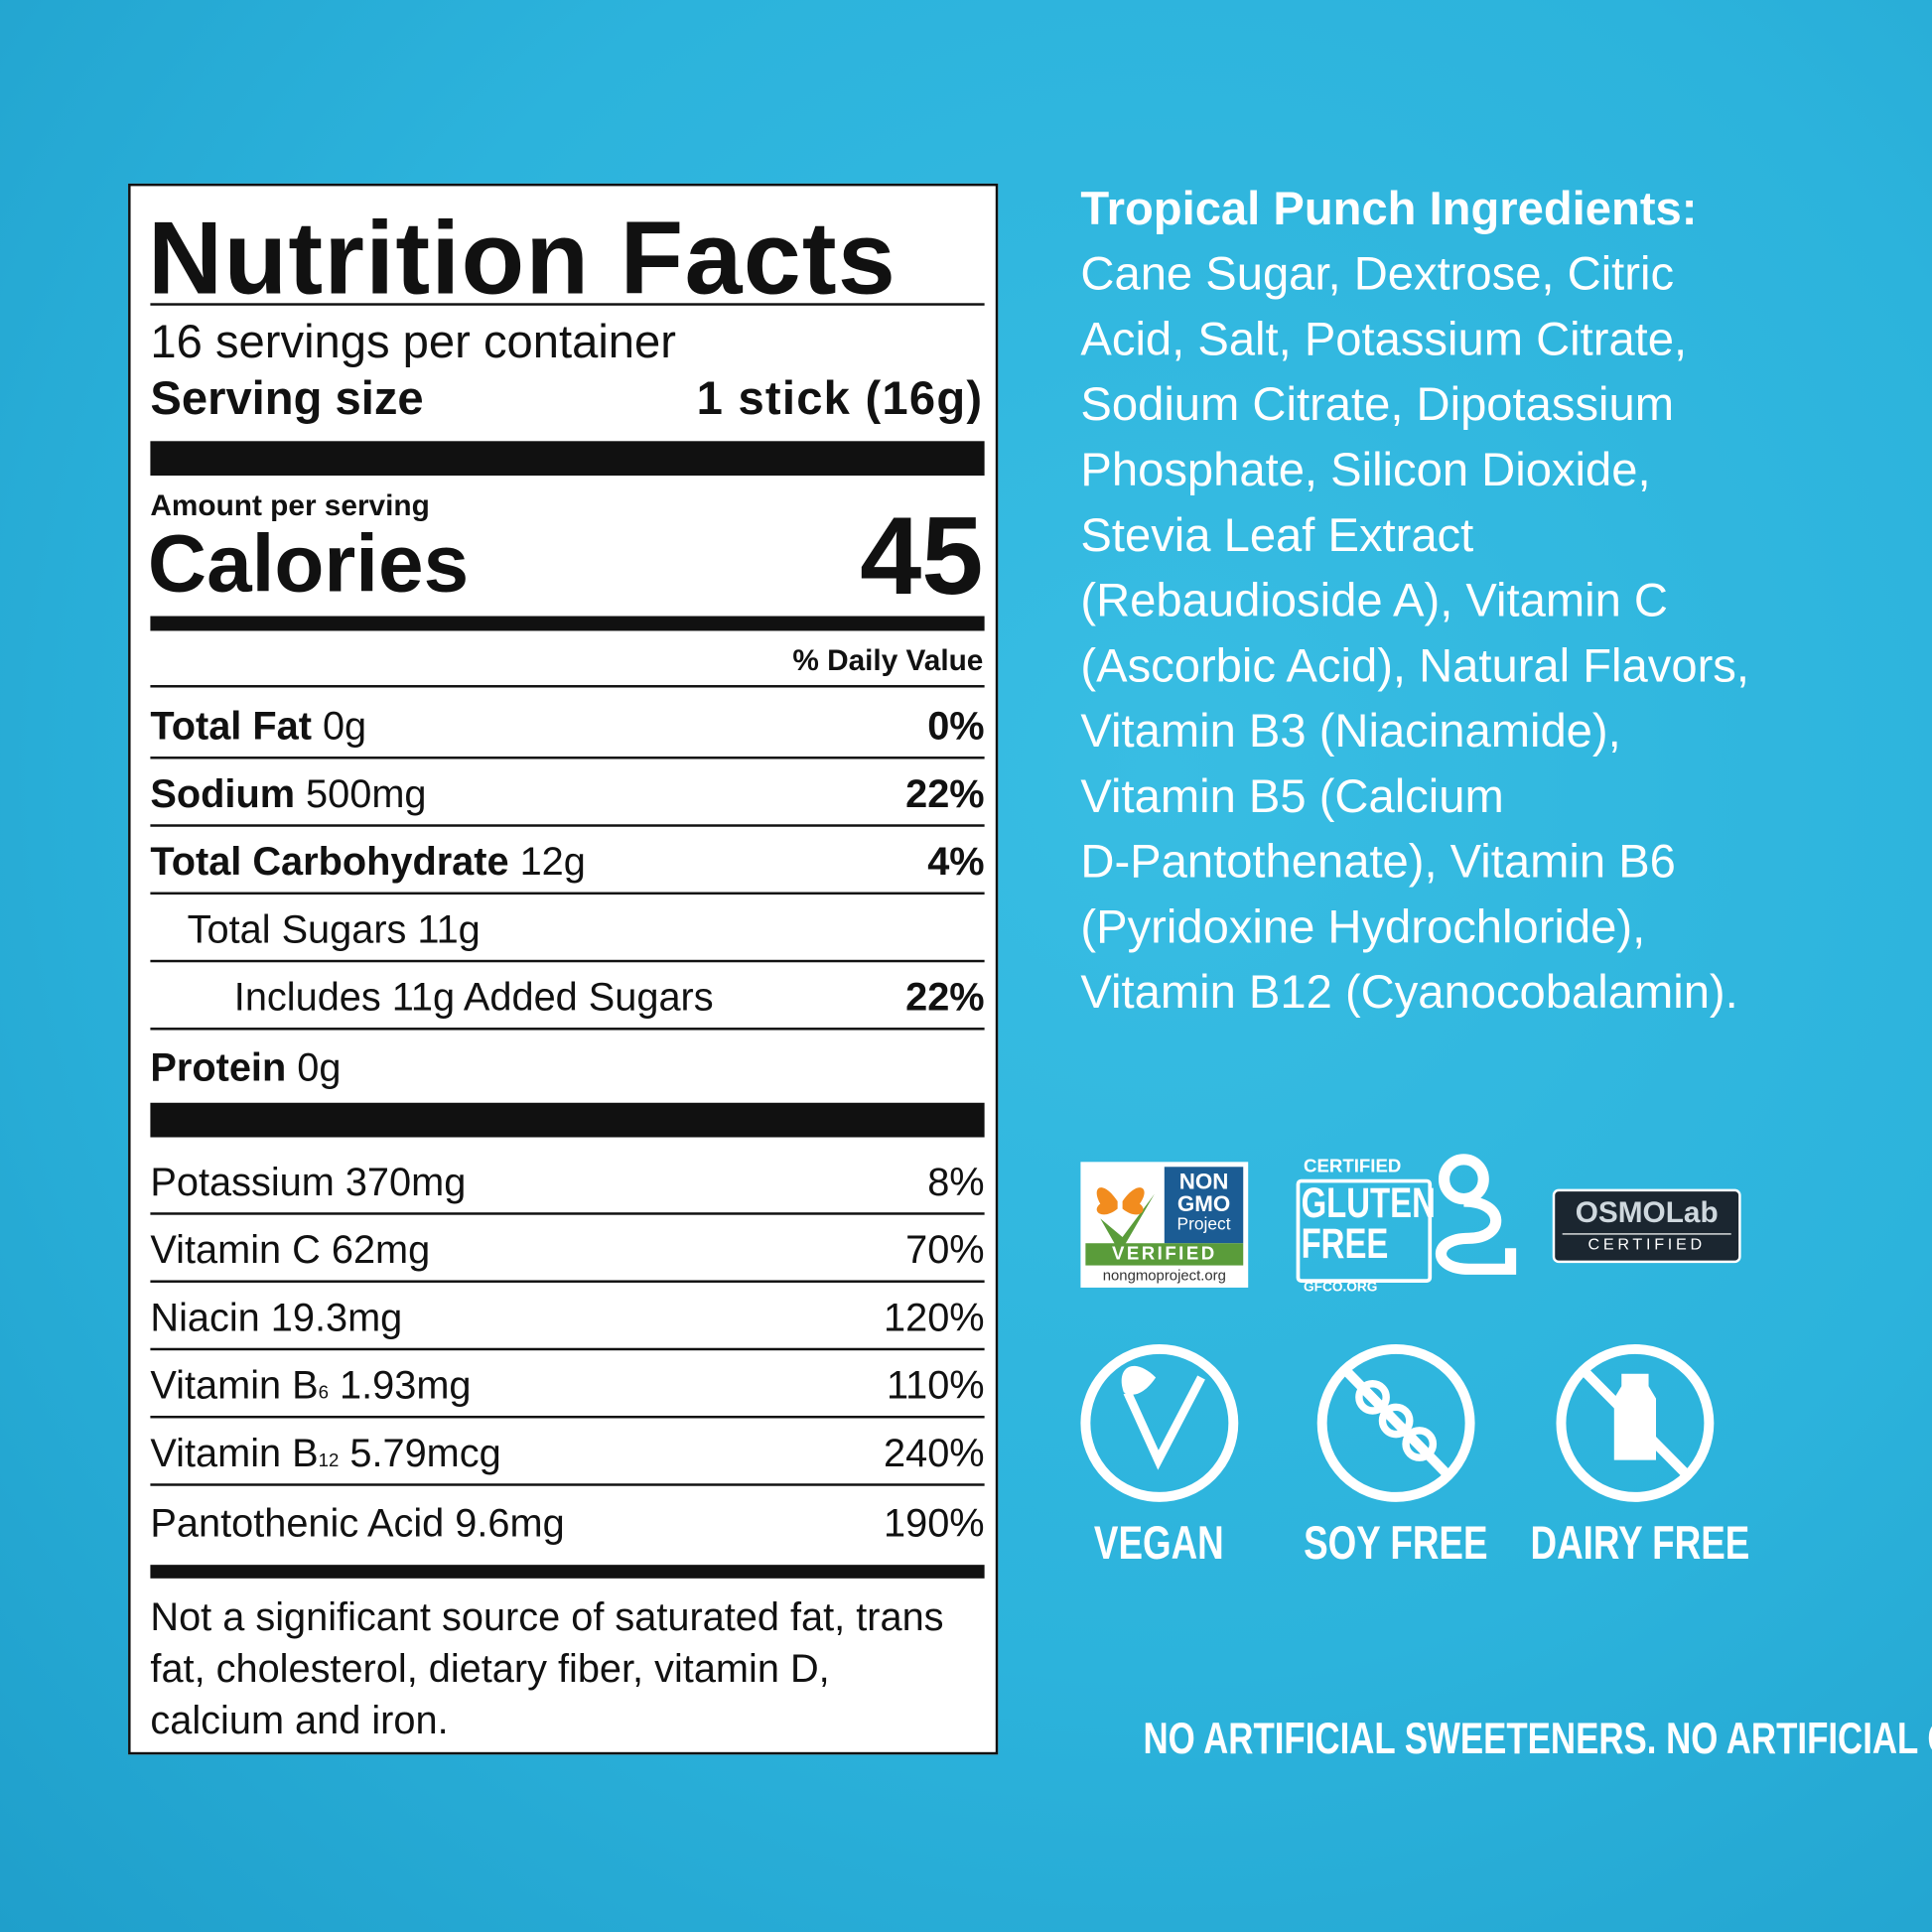 This screenshot has width=1932, height=1932. Describe the element at coordinates (334, 929) in the screenshot. I see `nutrient-name: Total Sugars 11g` at that location.